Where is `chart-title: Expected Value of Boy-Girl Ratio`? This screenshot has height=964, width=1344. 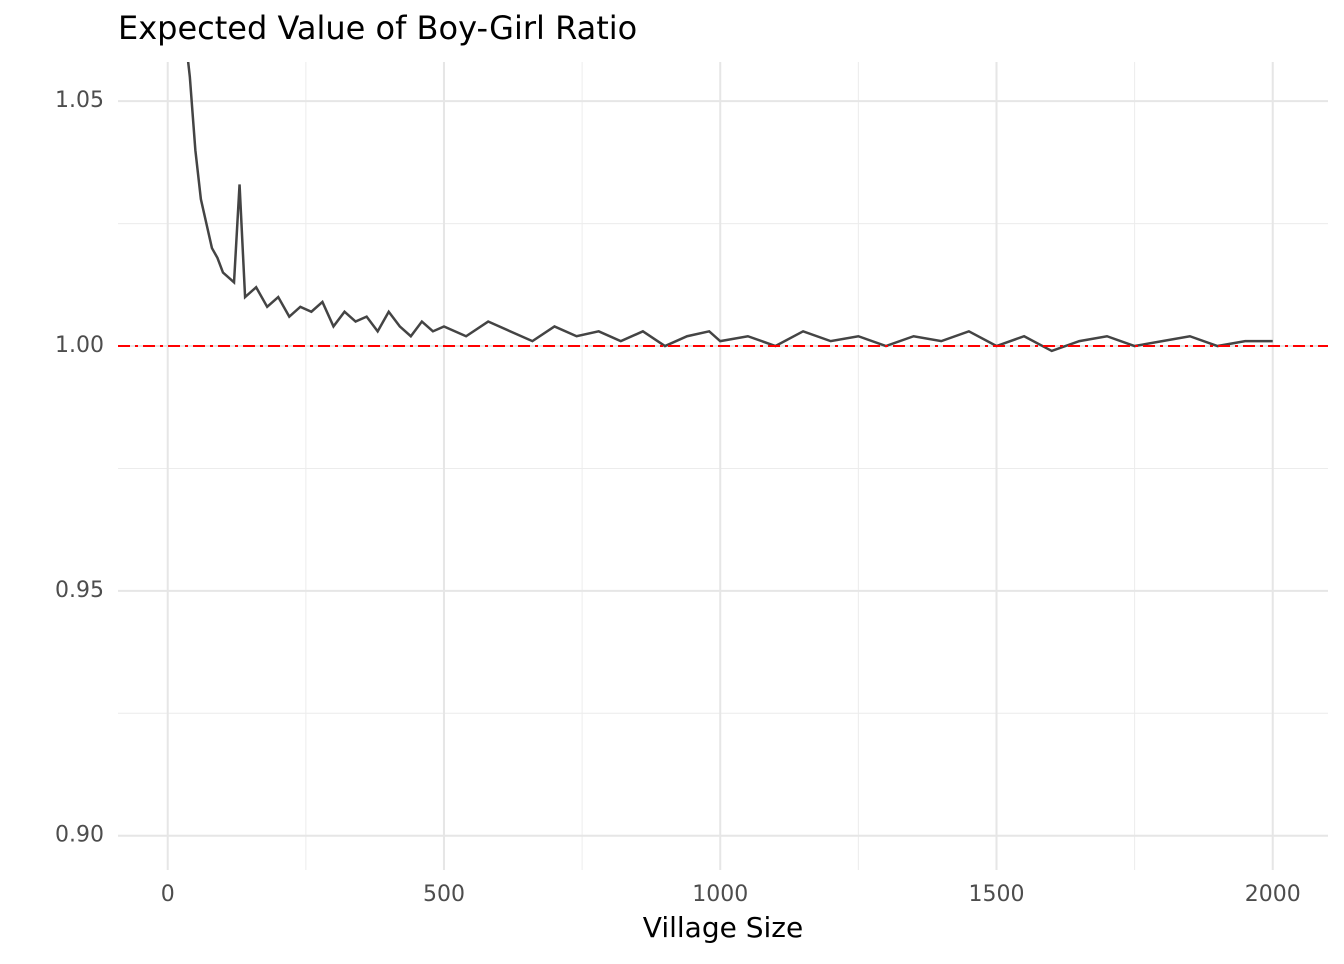 chart-title: Expected Value of Boy-Girl Ratio is located at coordinates (377, 28).